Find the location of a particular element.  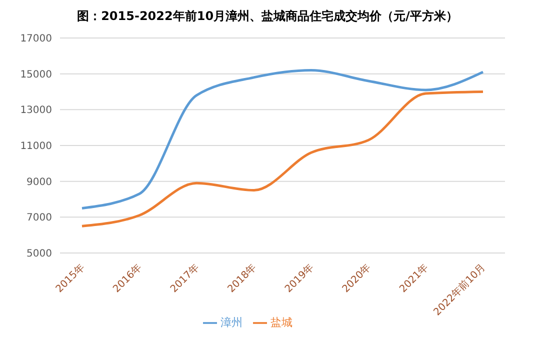

y-tick-label: 5000 is located at coordinates (39, 254).